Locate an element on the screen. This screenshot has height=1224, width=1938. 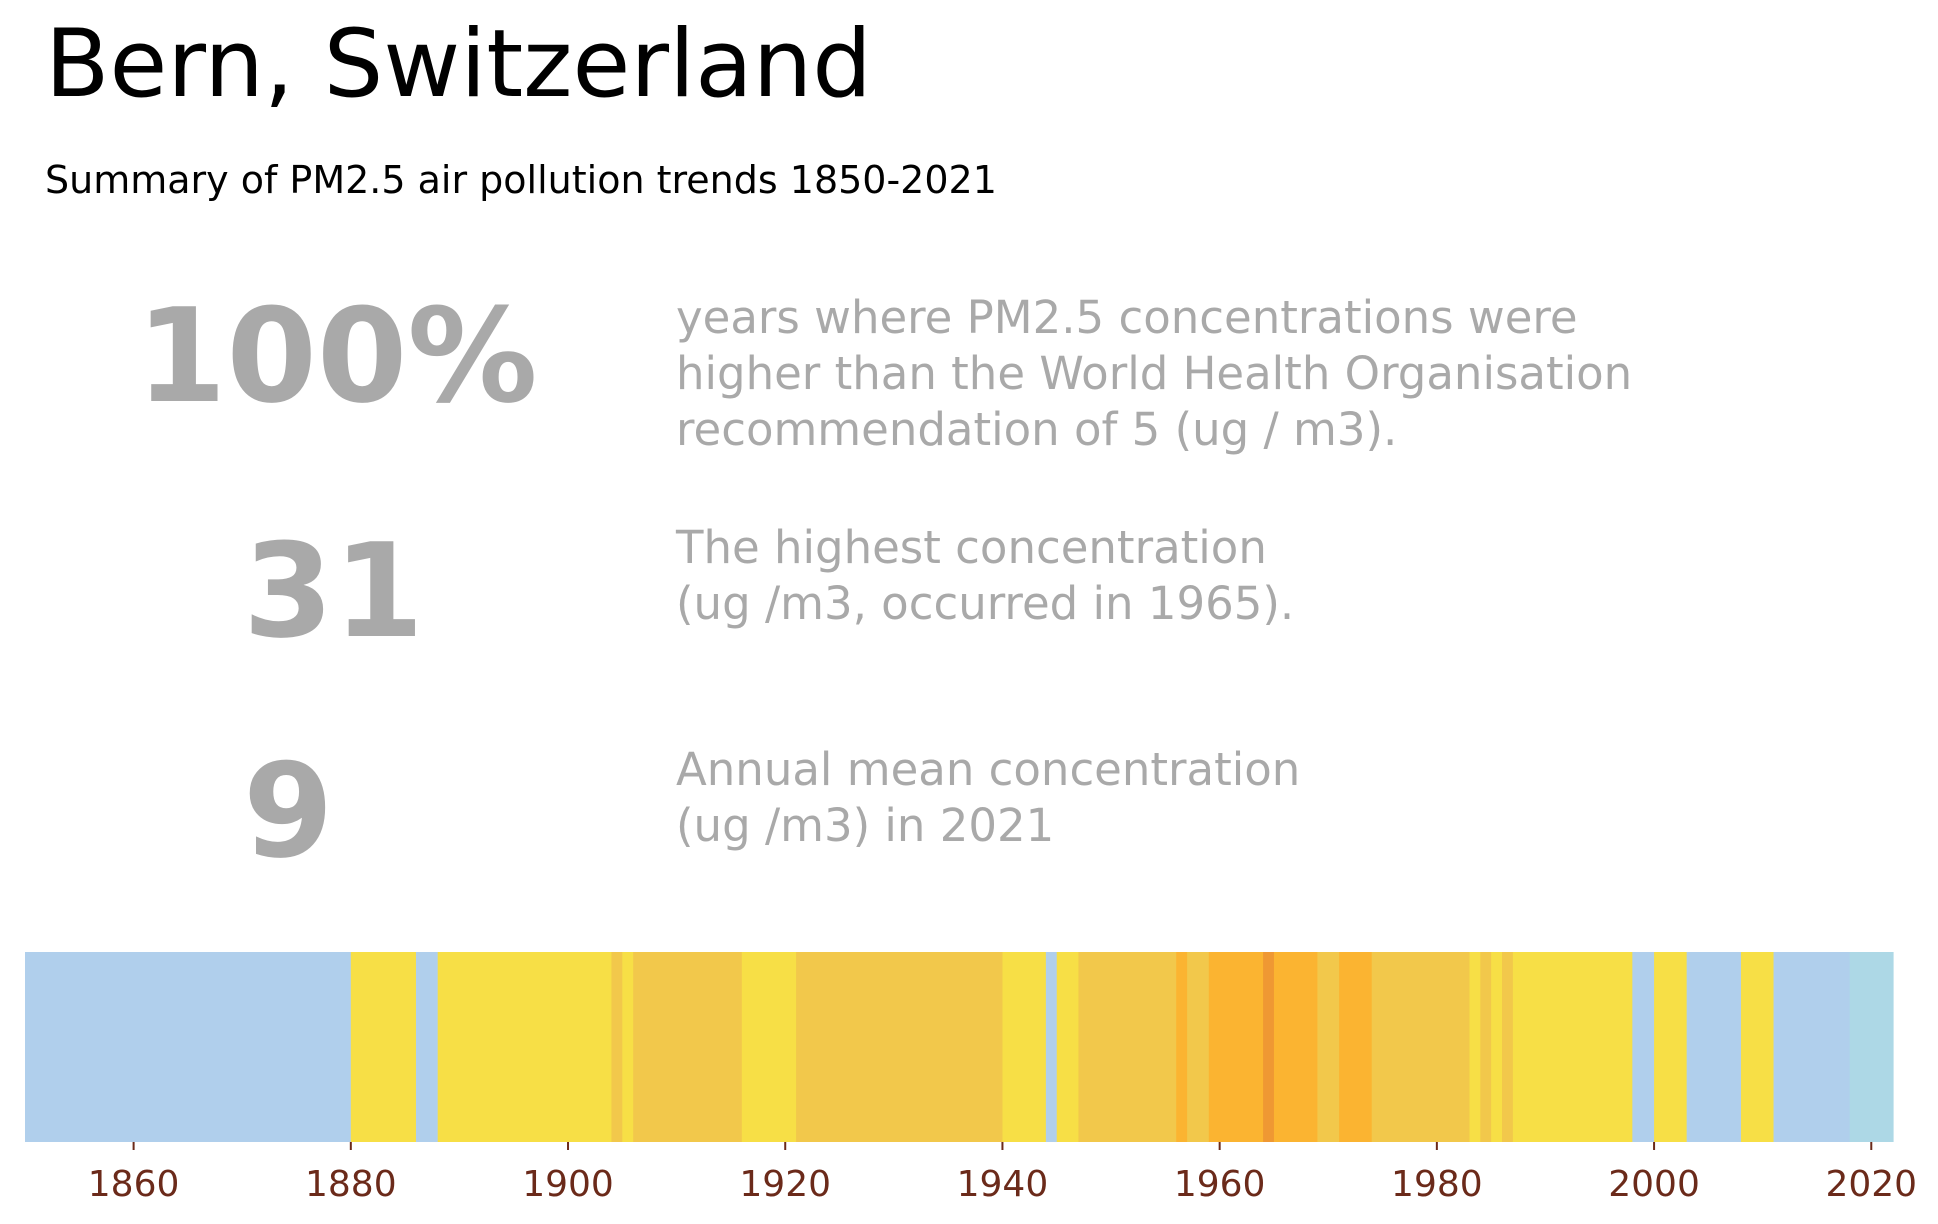
stripe-1959-1964 is located at coordinates (1236, 1047).